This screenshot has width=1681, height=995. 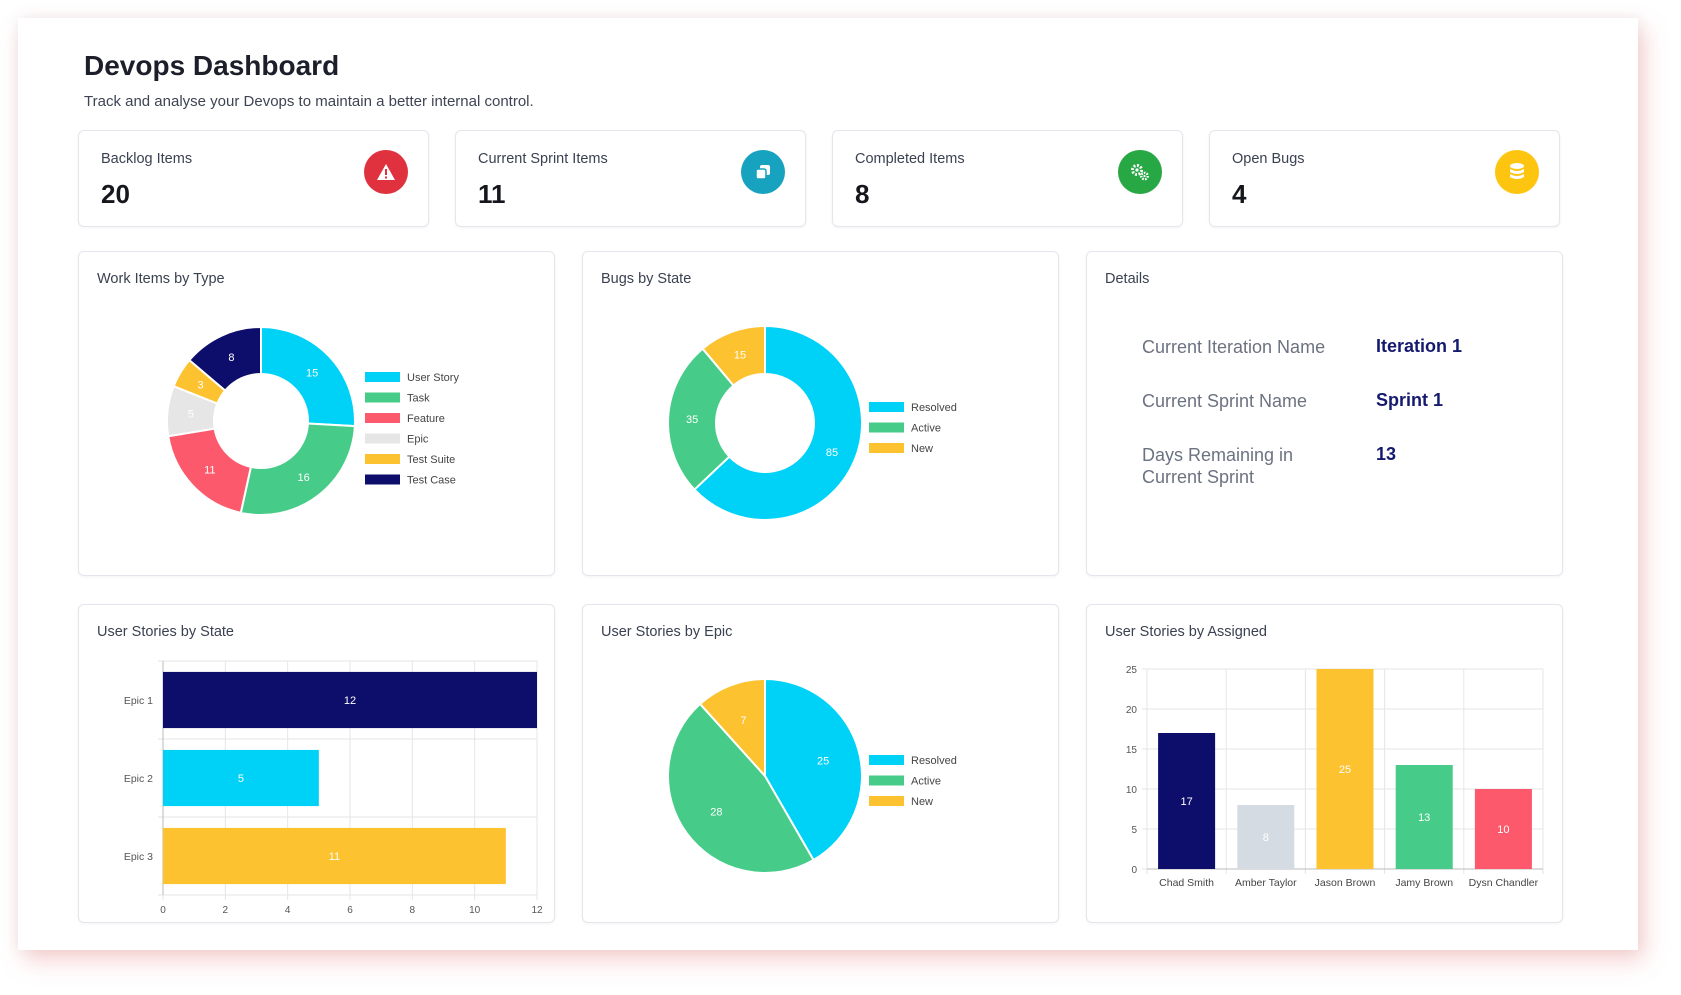 What do you see at coordinates (1424, 883) in the screenshot?
I see `x-tick-label: Jamy Brown` at bounding box center [1424, 883].